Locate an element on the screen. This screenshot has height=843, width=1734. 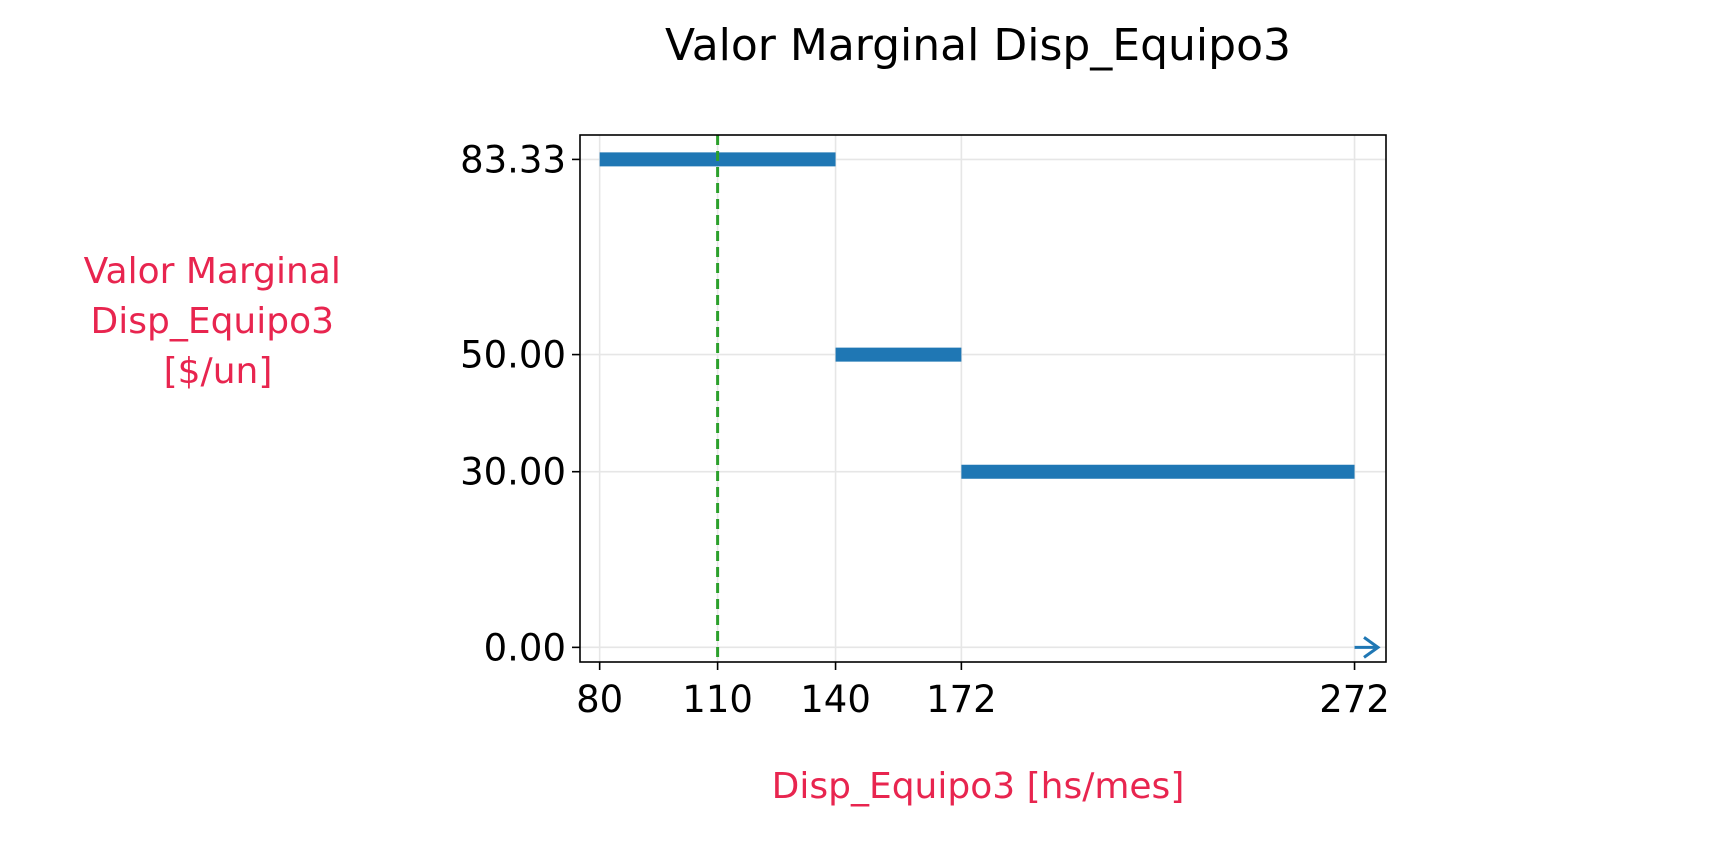
x-tick-label-0: 80 is located at coordinates (599, 699).